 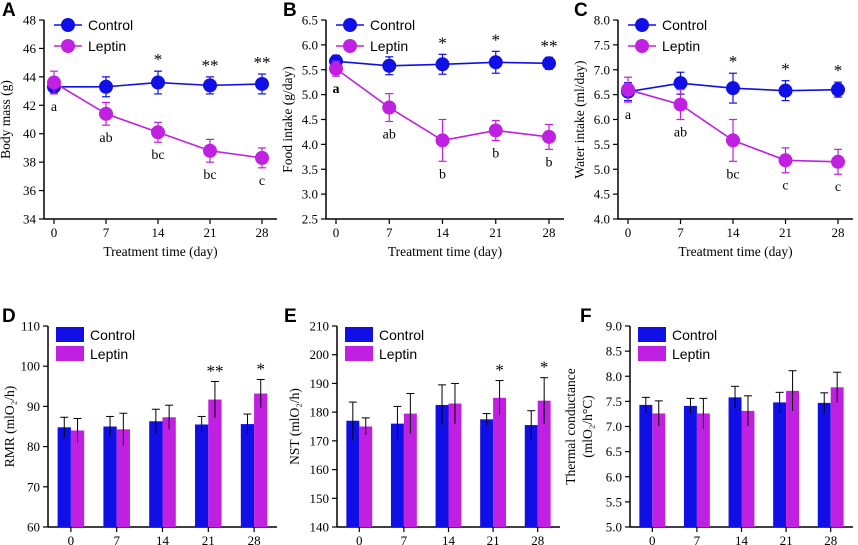 What do you see at coordinates (105, 138) in the screenshot?
I see `significance-letter: ab` at bounding box center [105, 138].